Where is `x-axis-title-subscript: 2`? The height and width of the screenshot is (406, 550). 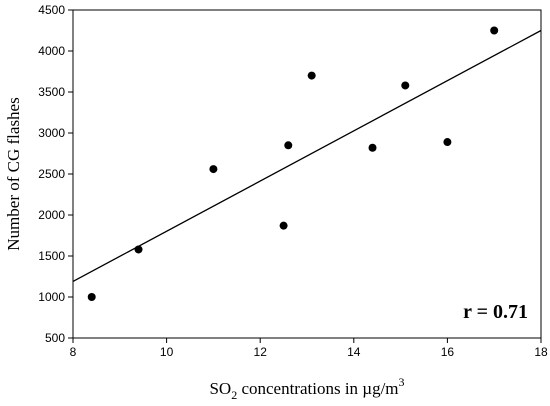 x-axis-title-subscript: 2 is located at coordinates (234, 395).